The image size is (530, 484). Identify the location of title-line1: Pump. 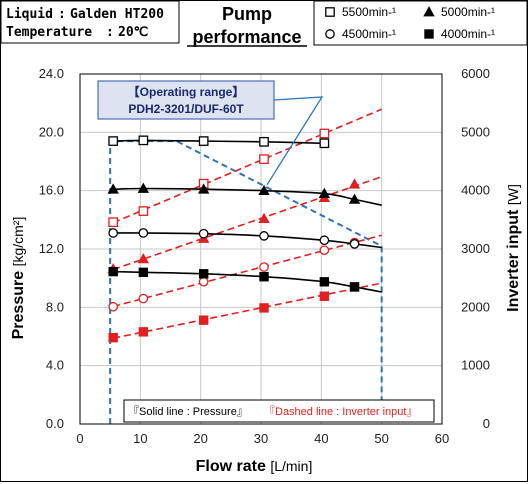
(247, 14).